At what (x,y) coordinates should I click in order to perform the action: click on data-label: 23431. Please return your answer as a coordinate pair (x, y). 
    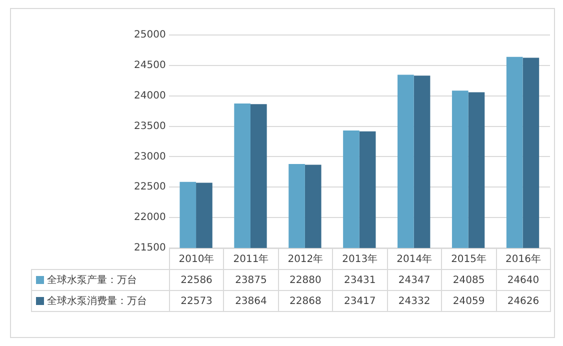
    Looking at the image, I should click on (360, 280).